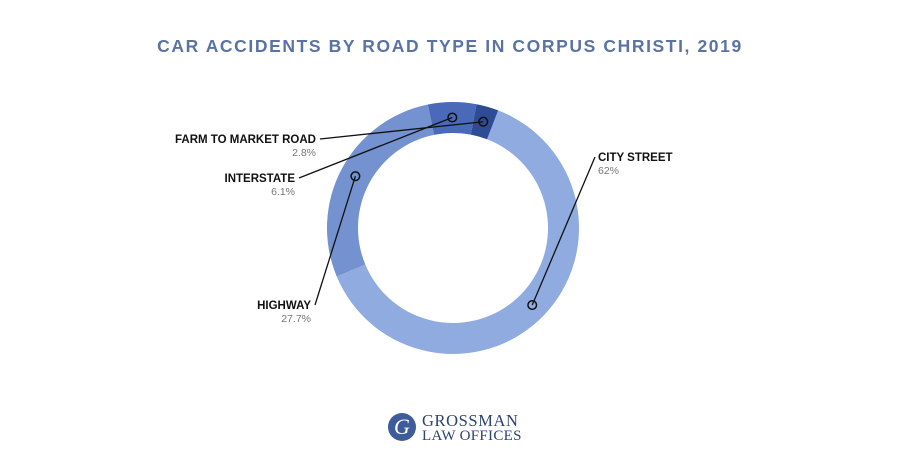 The image size is (900, 464). I want to click on leader-line-farm-to-market-road, so click(401, 130).